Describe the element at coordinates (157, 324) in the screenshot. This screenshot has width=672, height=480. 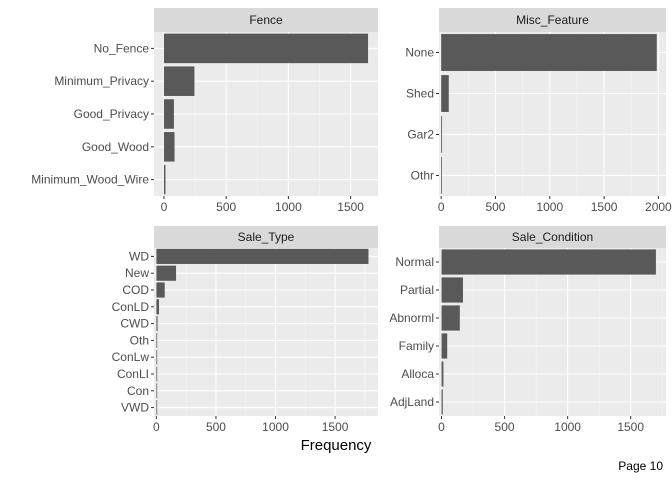
I see `bar-CWD` at that location.